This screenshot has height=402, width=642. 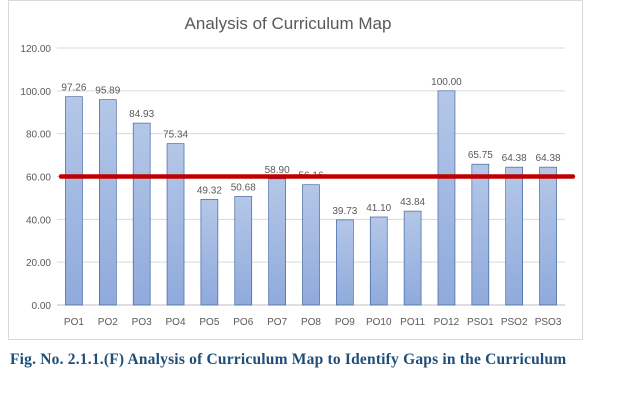 What do you see at coordinates (345, 322) in the screenshot?
I see `x-tick-label: PO9` at bounding box center [345, 322].